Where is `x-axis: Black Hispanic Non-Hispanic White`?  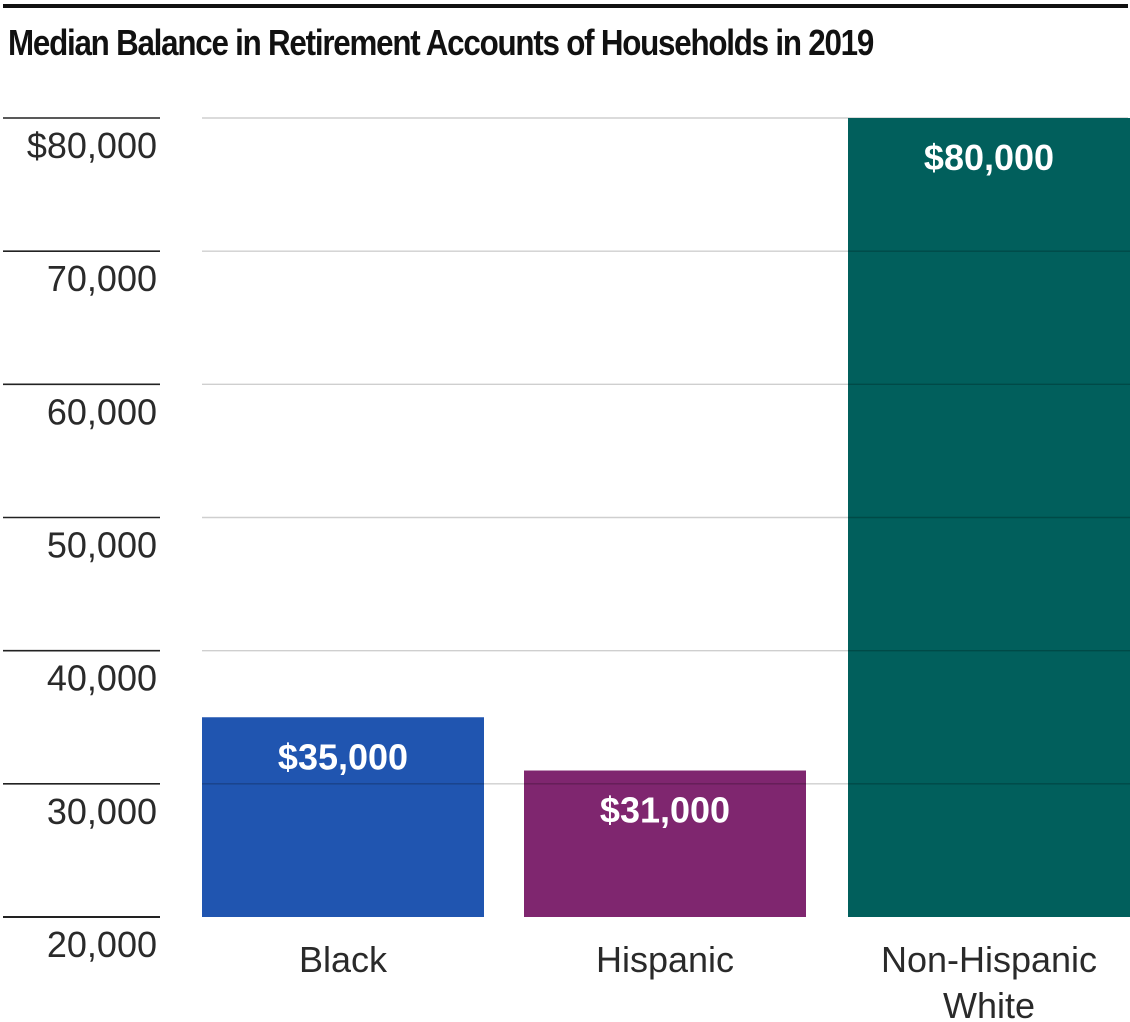 x-axis: Black Hispanic Non-Hispanic White is located at coordinates (698, 980).